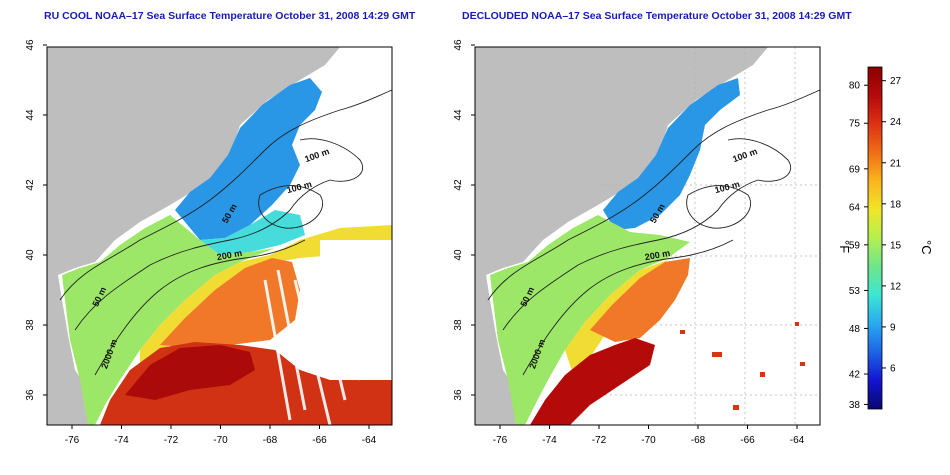 This screenshot has width=950, height=475. What do you see at coordinates (855, 245) in the screenshot?
I see `f-tick-label: 59` at bounding box center [855, 245].